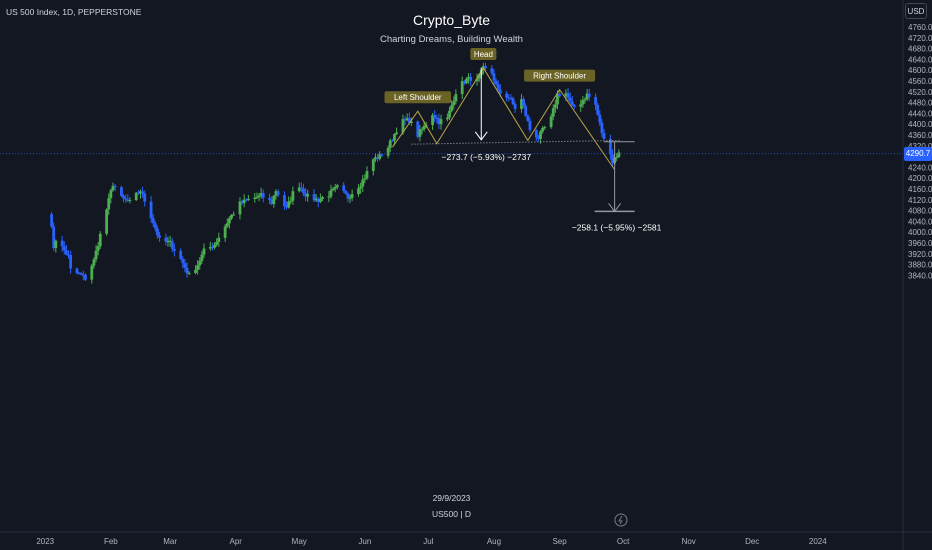 This screenshot has width=932, height=550. Describe the element at coordinates (916, 11) in the screenshot. I see `currency-button: USD` at that location.